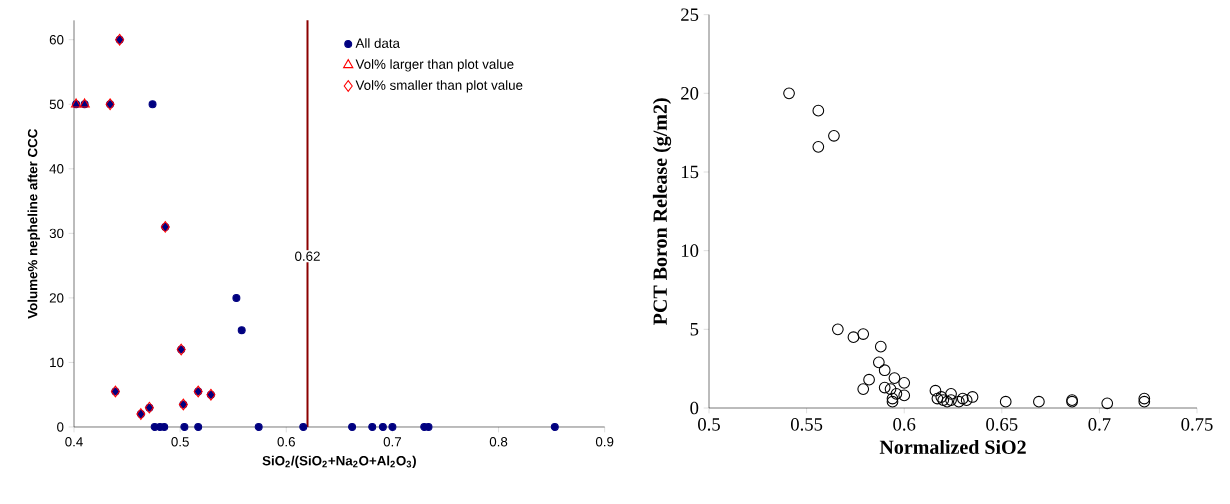  What do you see at coordinates (498, 442) in the screenshot?
I see `x-tick-label: 0.8` at bounding box center [498, 442].